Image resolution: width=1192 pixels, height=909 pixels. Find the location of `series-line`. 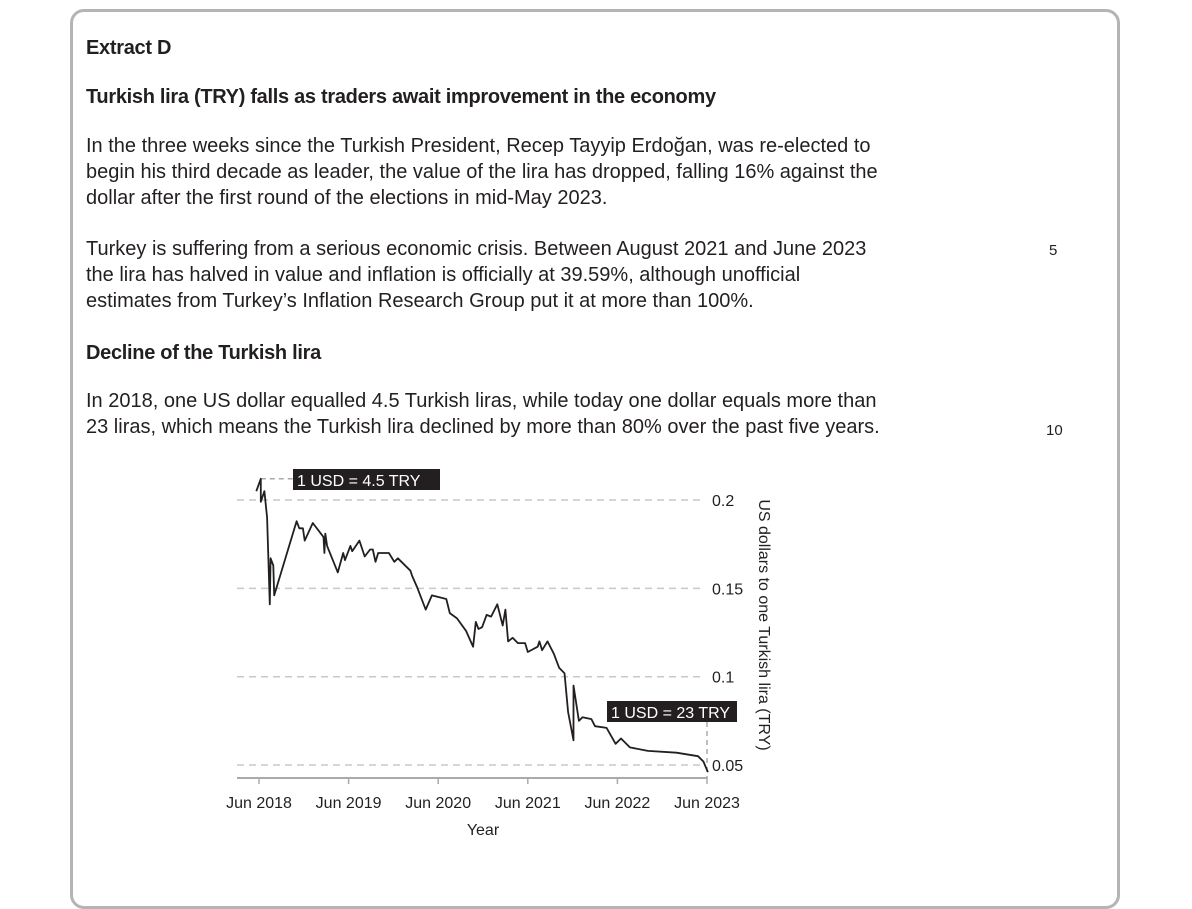

series-line is located at coordinates (482, 625).